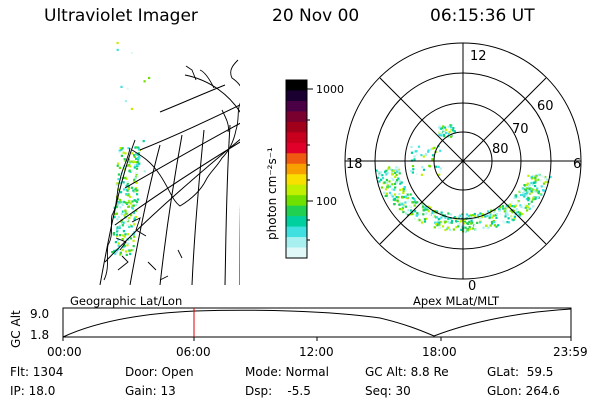  I want to click on geographic-longitude: GLon: 264.6, so click(523, 391).